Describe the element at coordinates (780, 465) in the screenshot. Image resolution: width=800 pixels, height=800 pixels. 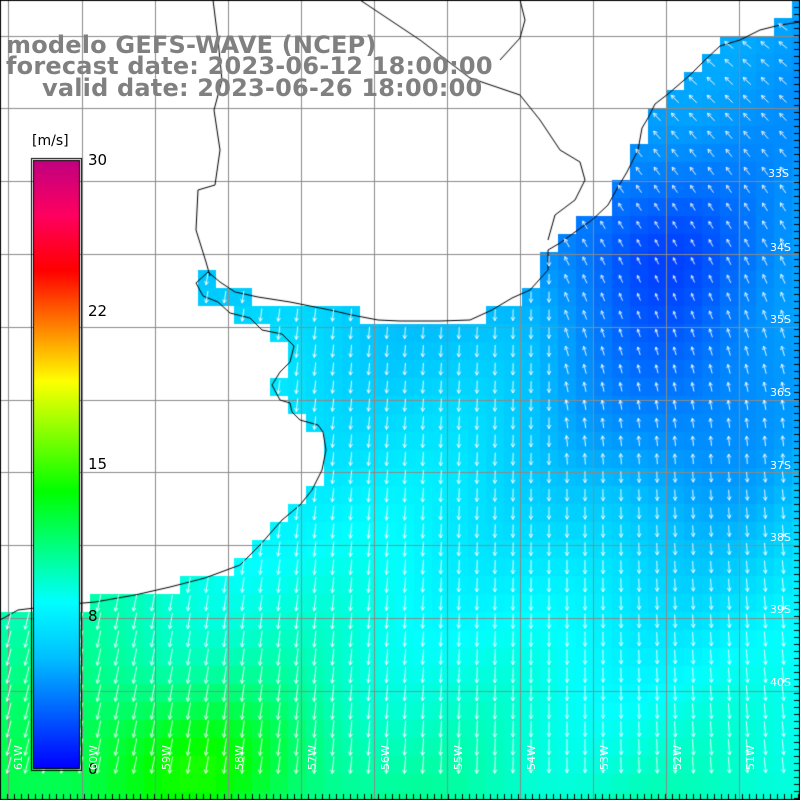
I see `lat-label-37s: 37S` at that location.